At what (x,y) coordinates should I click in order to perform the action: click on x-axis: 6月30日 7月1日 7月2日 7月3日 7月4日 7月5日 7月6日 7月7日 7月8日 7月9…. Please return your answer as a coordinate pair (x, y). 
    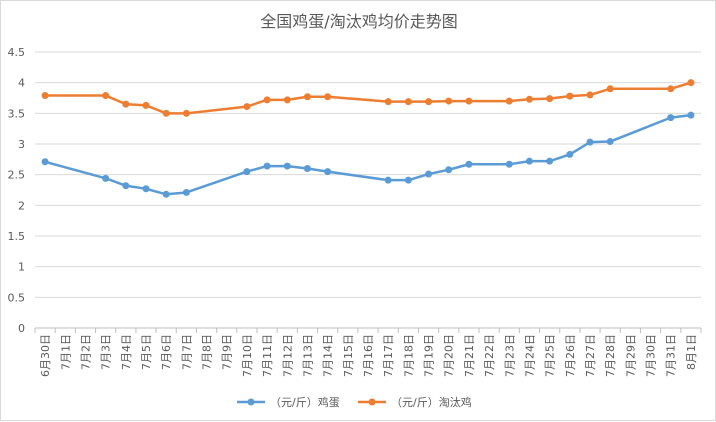
    Looking at the image, I should click on (368, 352).